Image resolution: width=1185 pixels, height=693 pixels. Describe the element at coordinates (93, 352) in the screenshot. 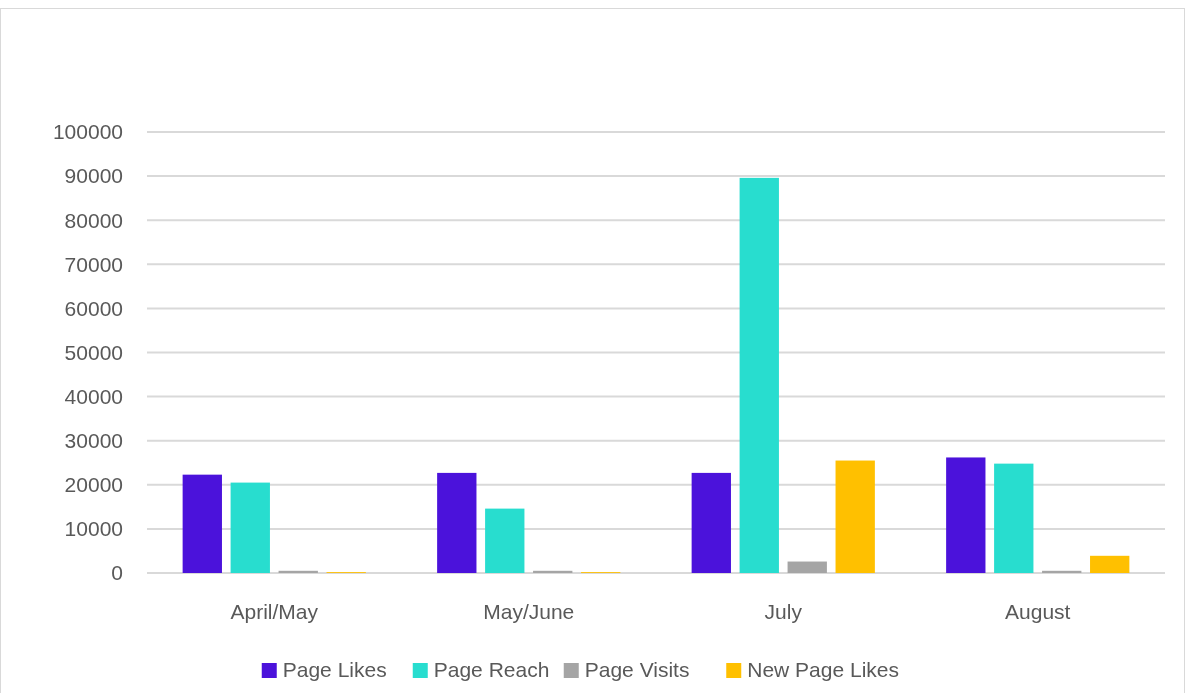

I see `y-tick-label: 50000` at that location.